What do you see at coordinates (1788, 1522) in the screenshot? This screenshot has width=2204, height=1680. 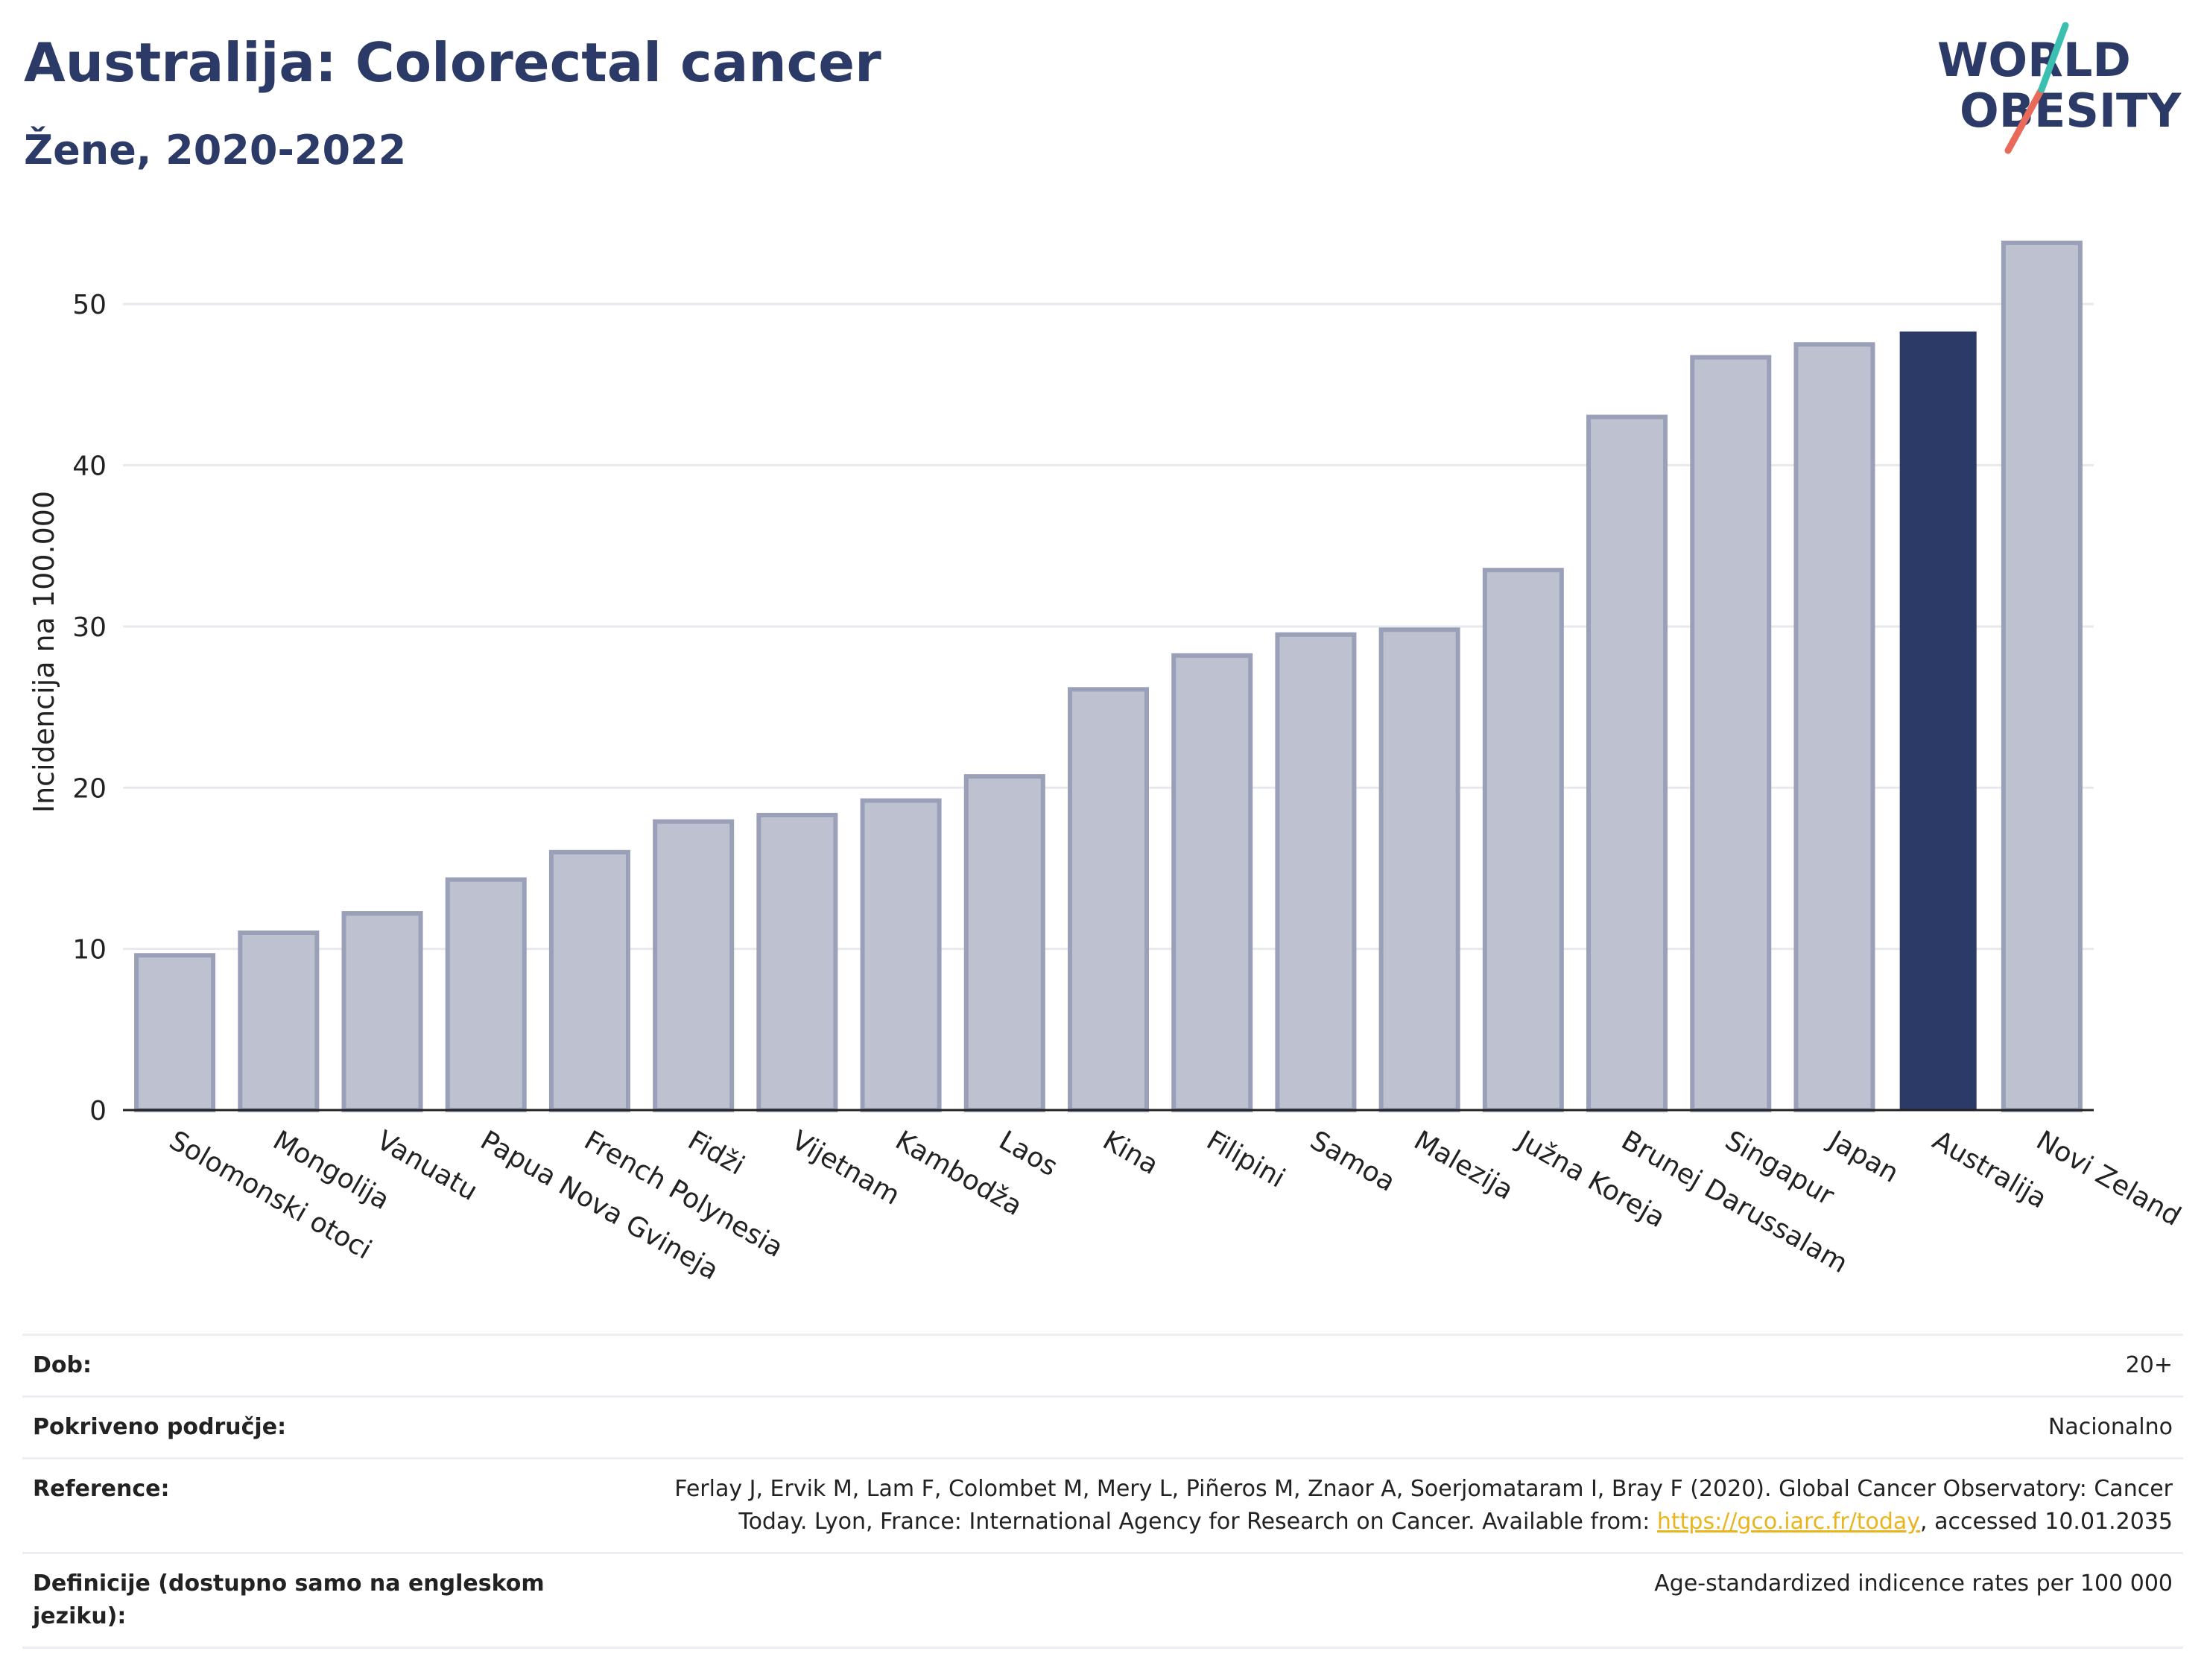 I see `reference-link: https://gco.iarc.fr/today` at bounding box center [1788, 1522].